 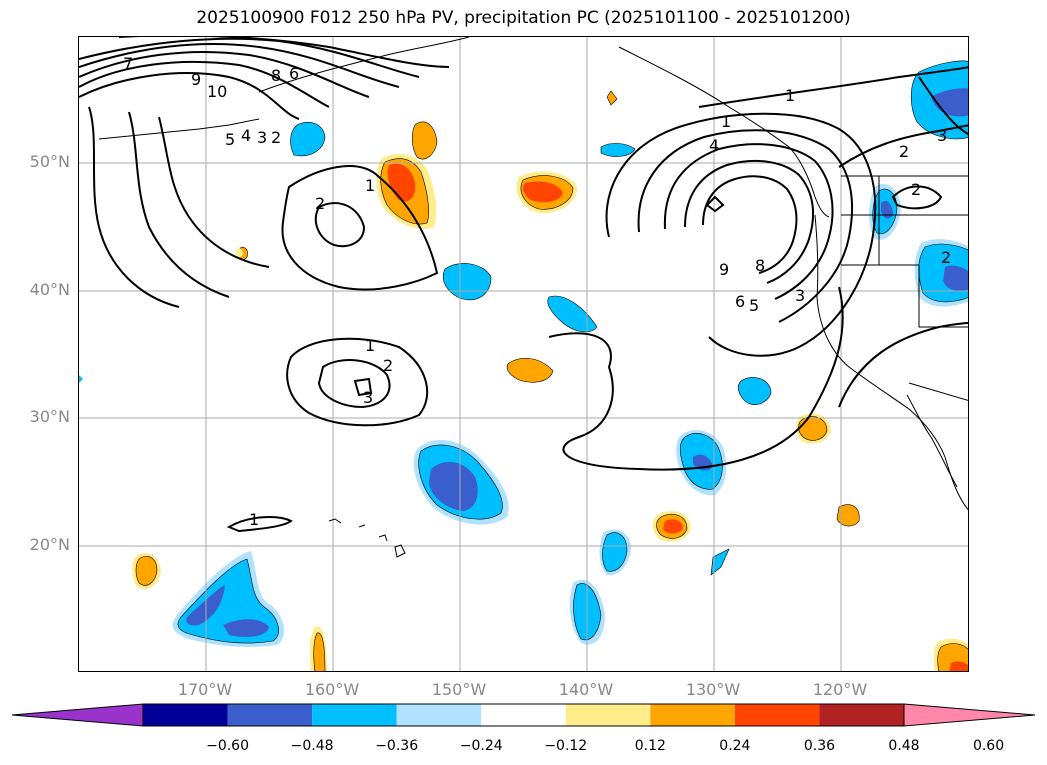 I want to click on precip-blob-blue-112w-core, so click(x=955, y=278).